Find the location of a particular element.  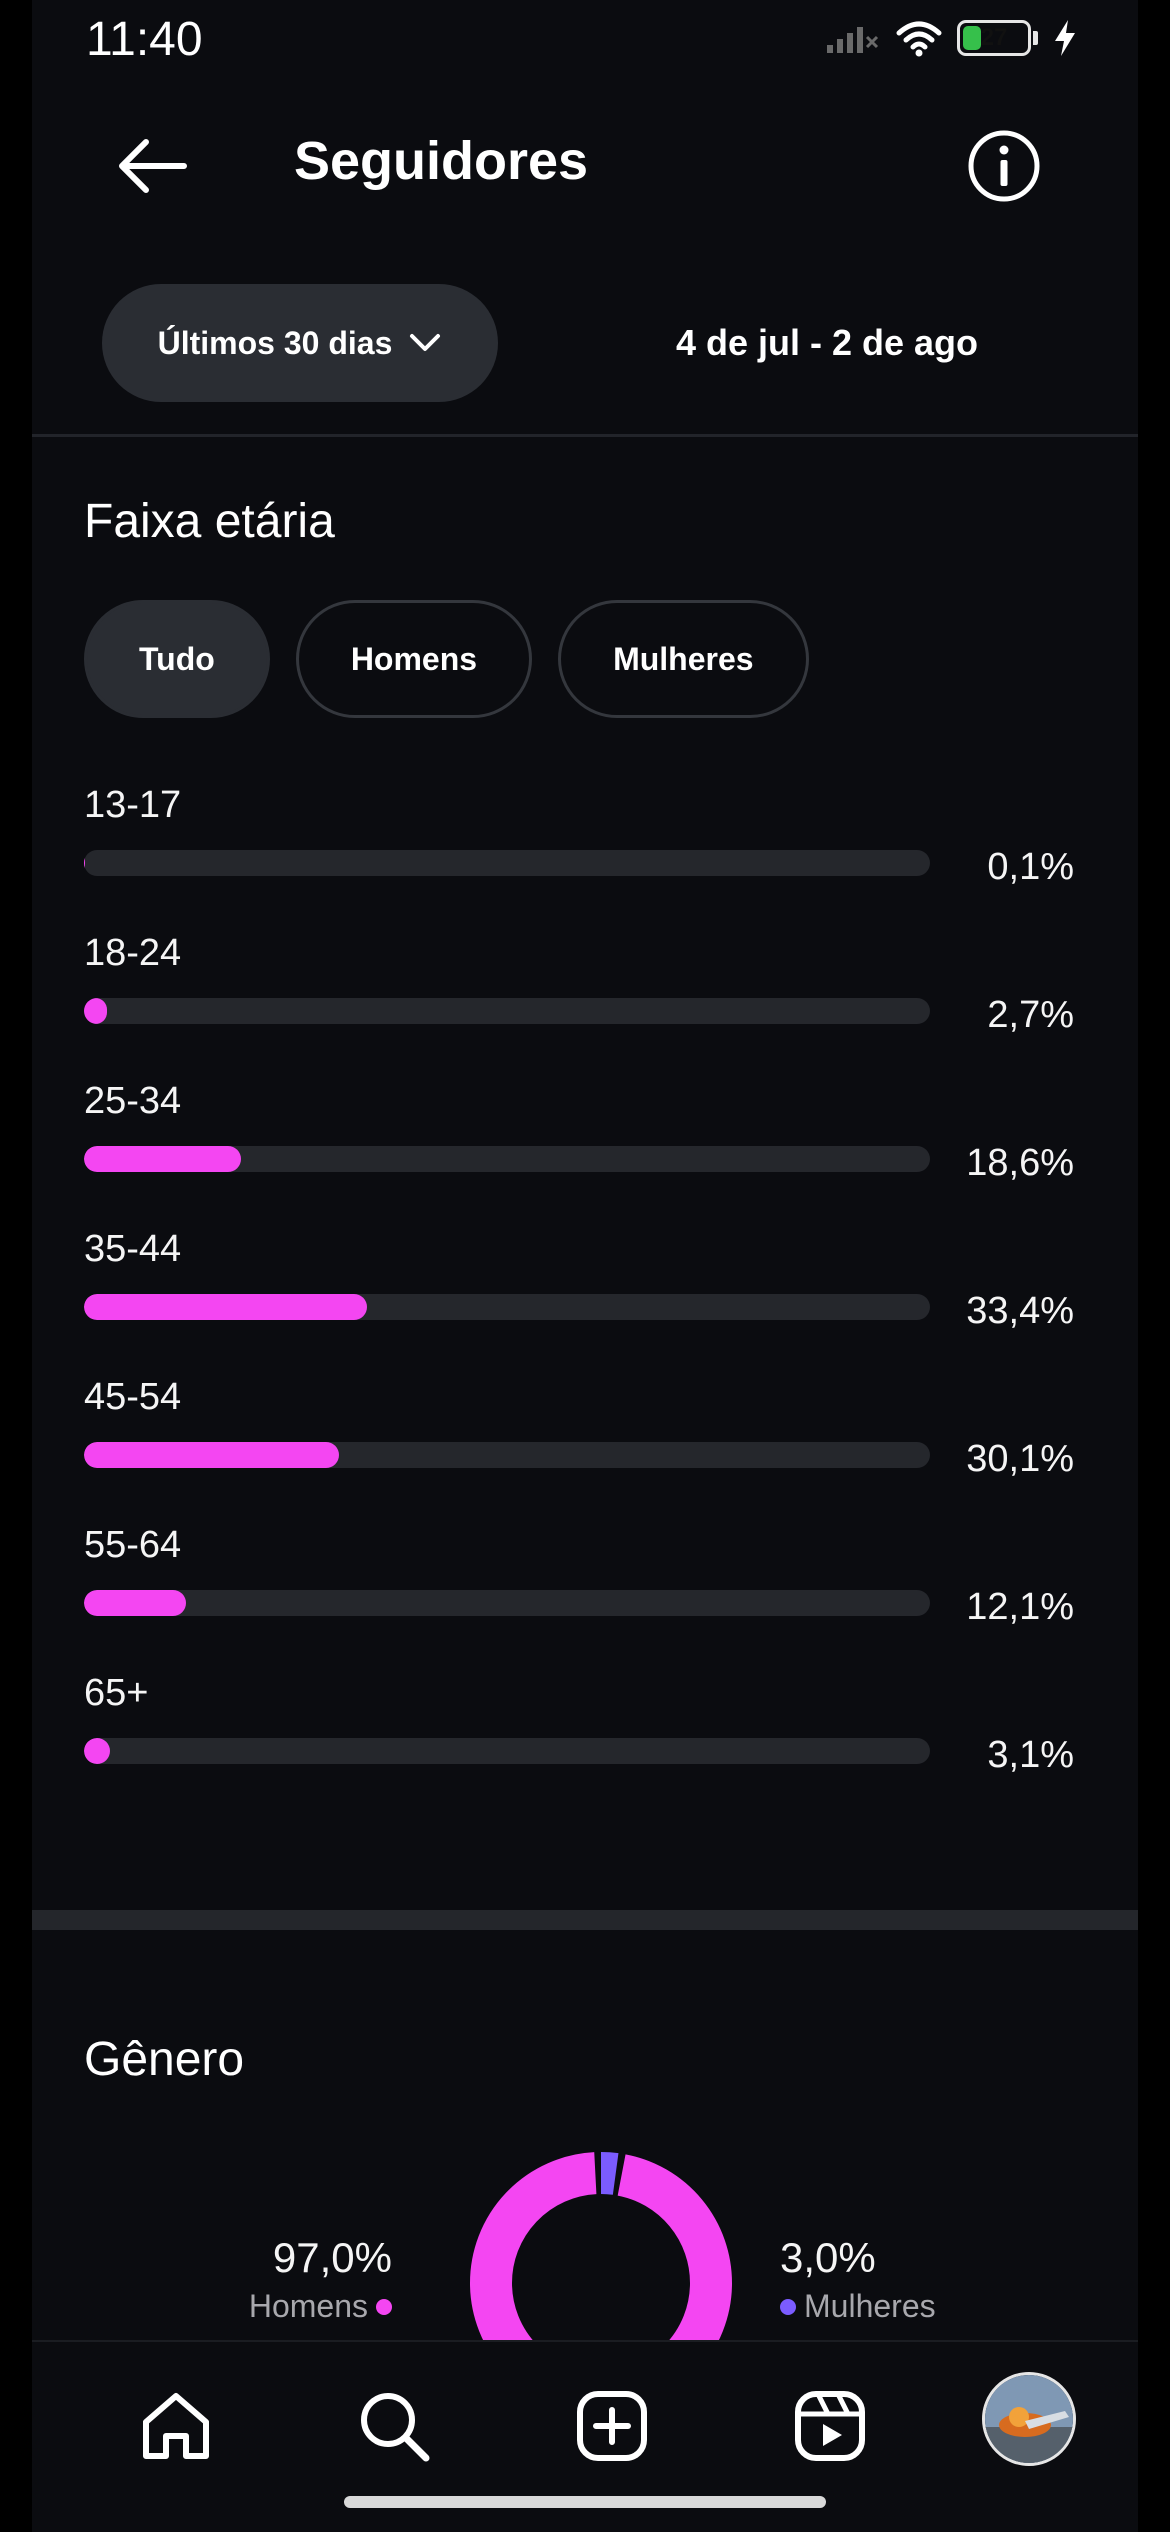

section-divider is located at coordinates (585, 1920).